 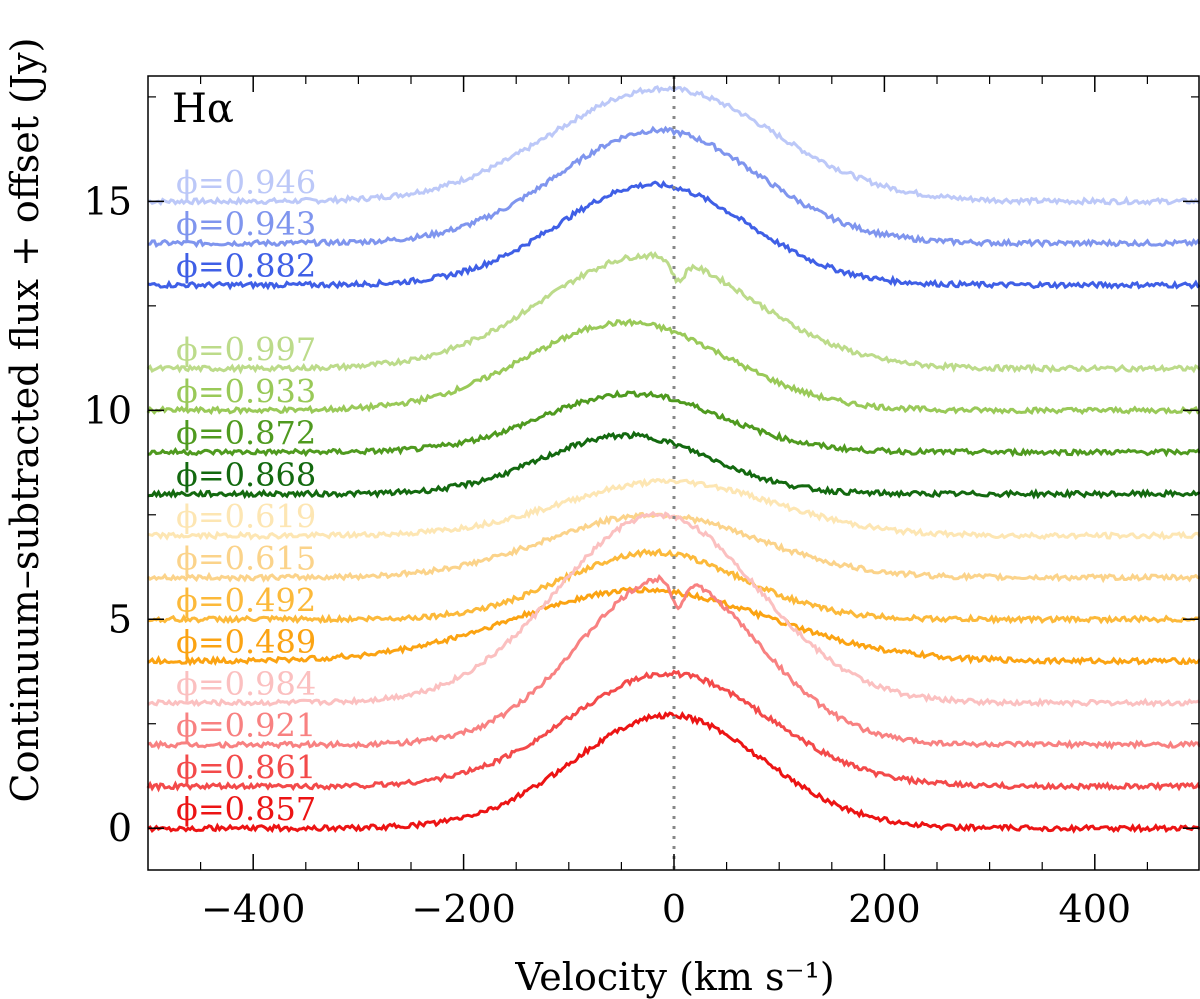 I want to click on series-label: ϕ=0.492, so click(x=246, y=600).